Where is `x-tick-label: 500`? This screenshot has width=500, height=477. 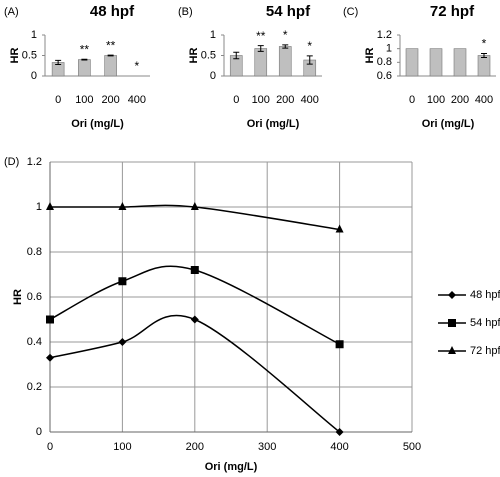 x-tick-label: 500 is located at coordinates (412, 447).